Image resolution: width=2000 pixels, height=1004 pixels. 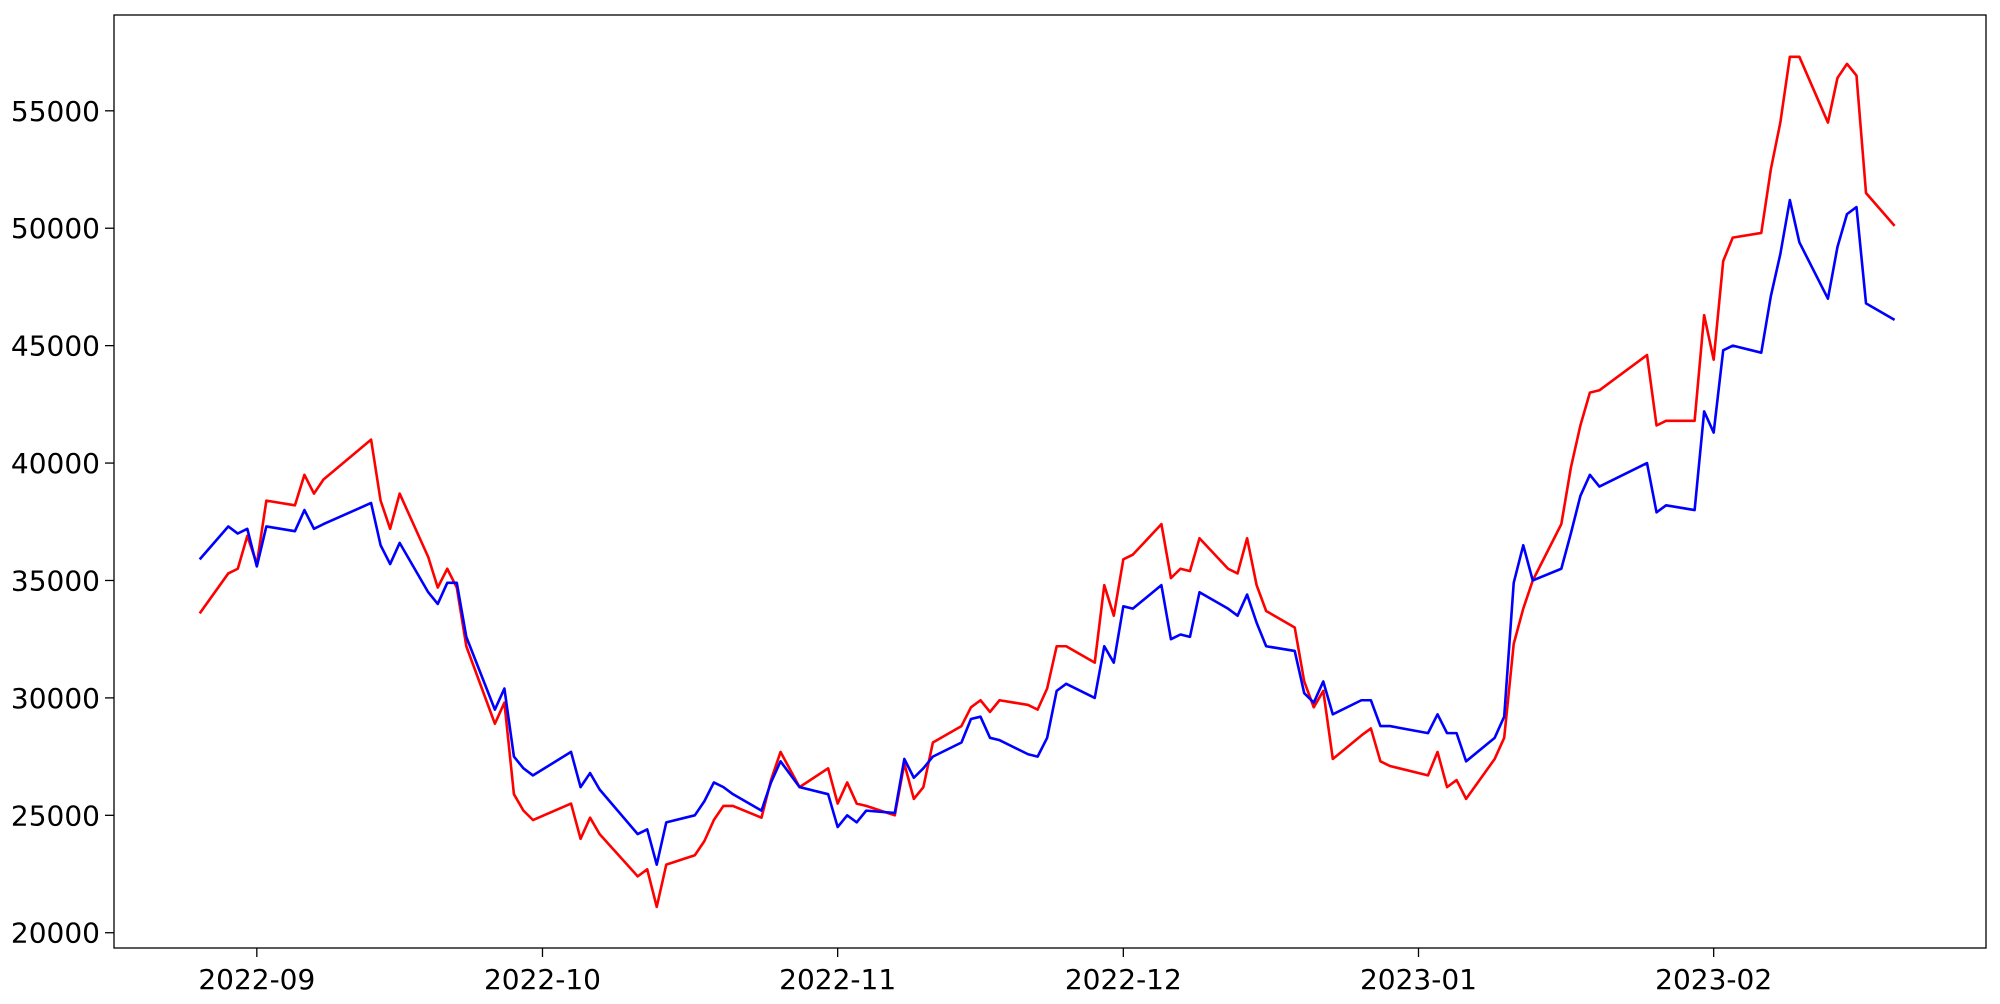 I want to click on y-tick-label: 20000, so click(x=55, y=933).